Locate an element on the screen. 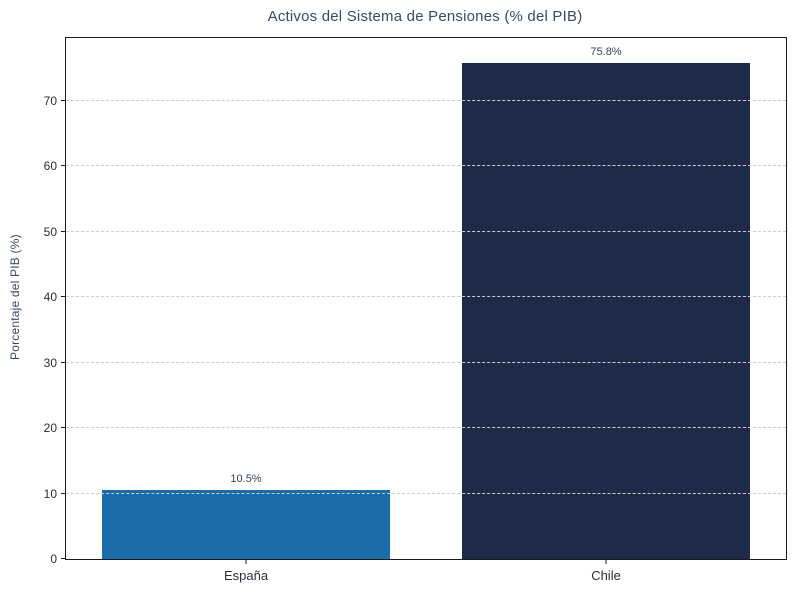  bar is located at coordinates (246, 524).